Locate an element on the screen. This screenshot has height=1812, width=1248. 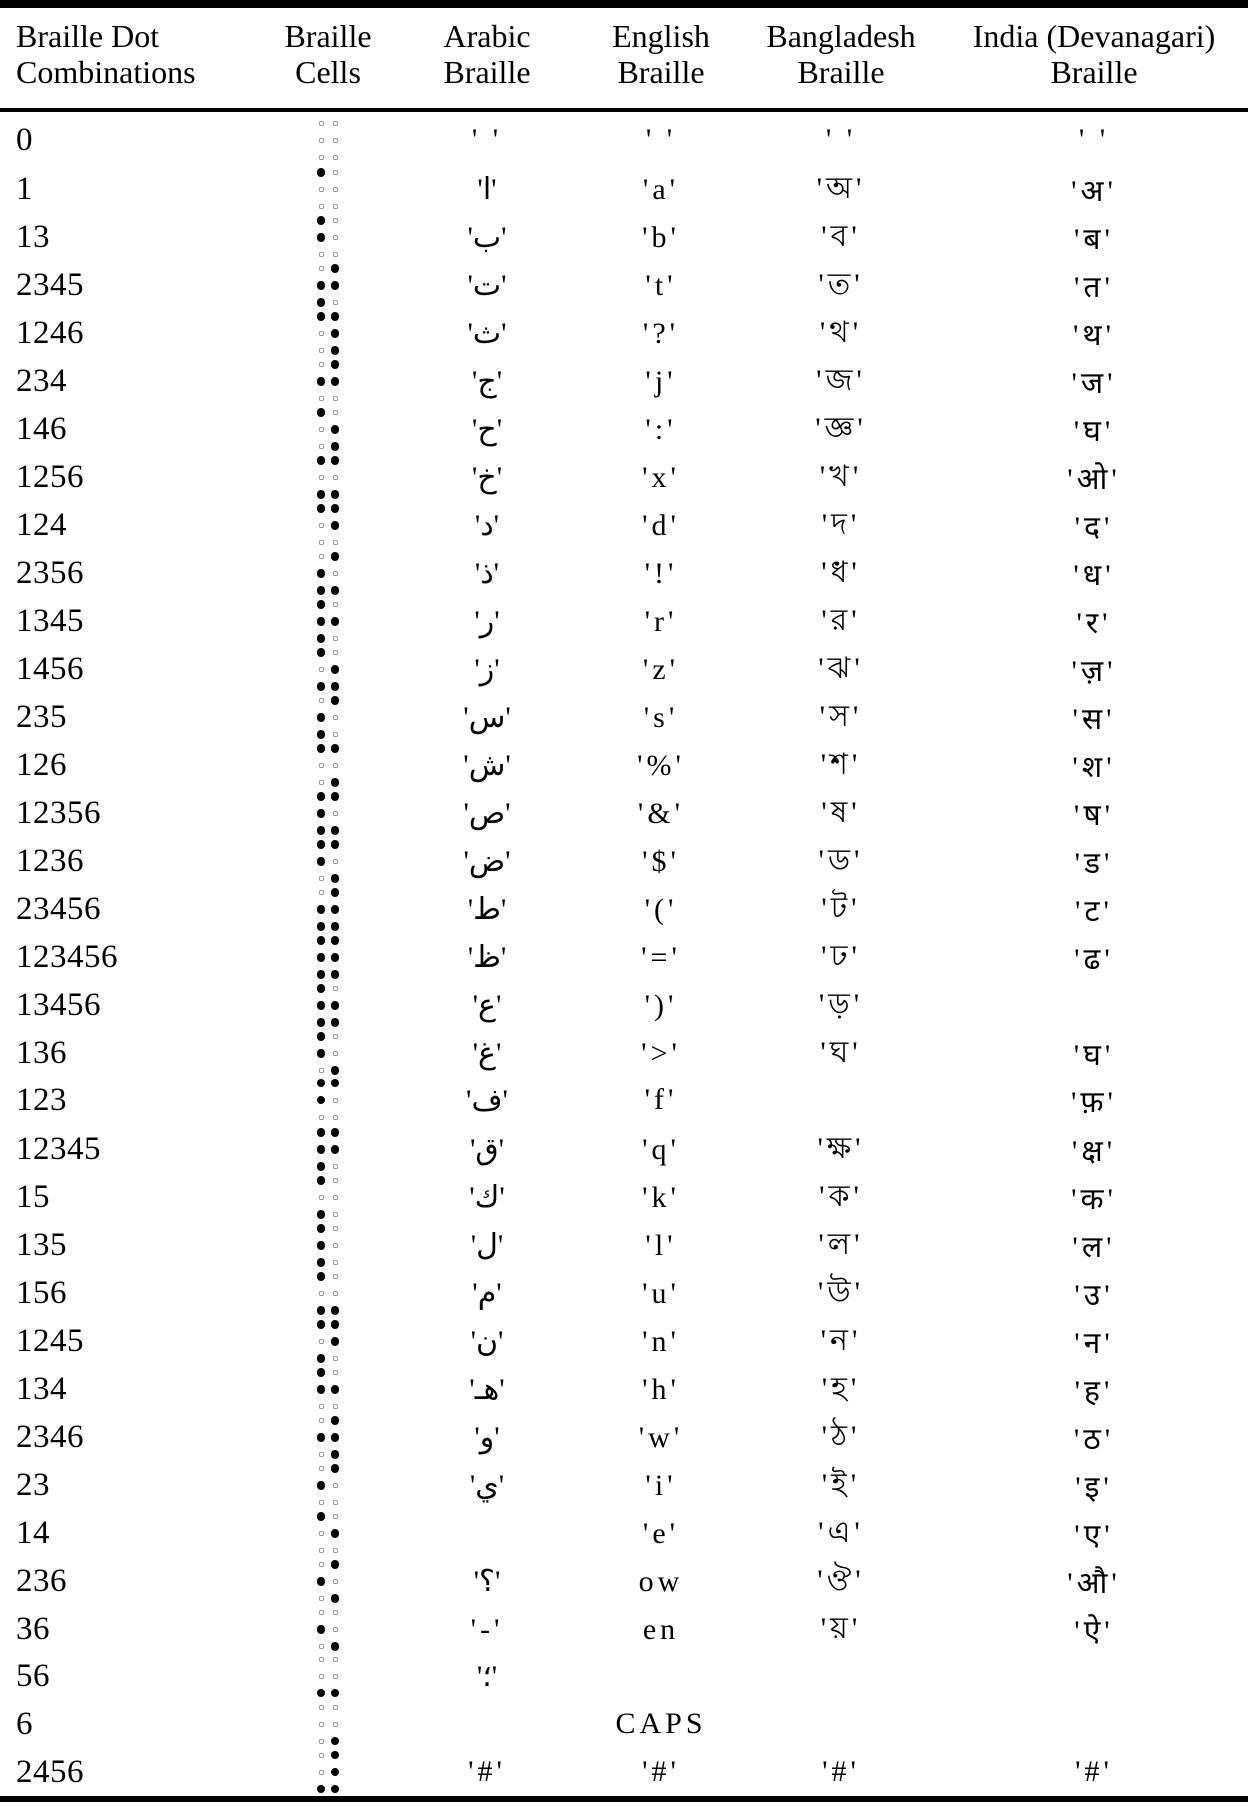
bangladesh-value: 'ড়' is located at coordinates (841, 1004).